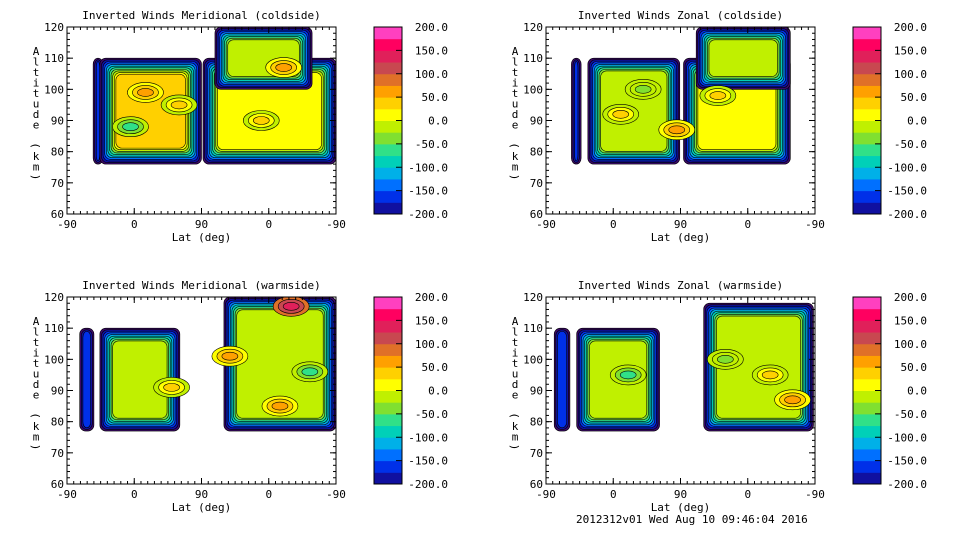 This screenshot has height=544, width=960. What do you see at coordinates (428, 484) in the screenshot?
I see `colorbar-label: -200.0` at bounding box center [428, 484].